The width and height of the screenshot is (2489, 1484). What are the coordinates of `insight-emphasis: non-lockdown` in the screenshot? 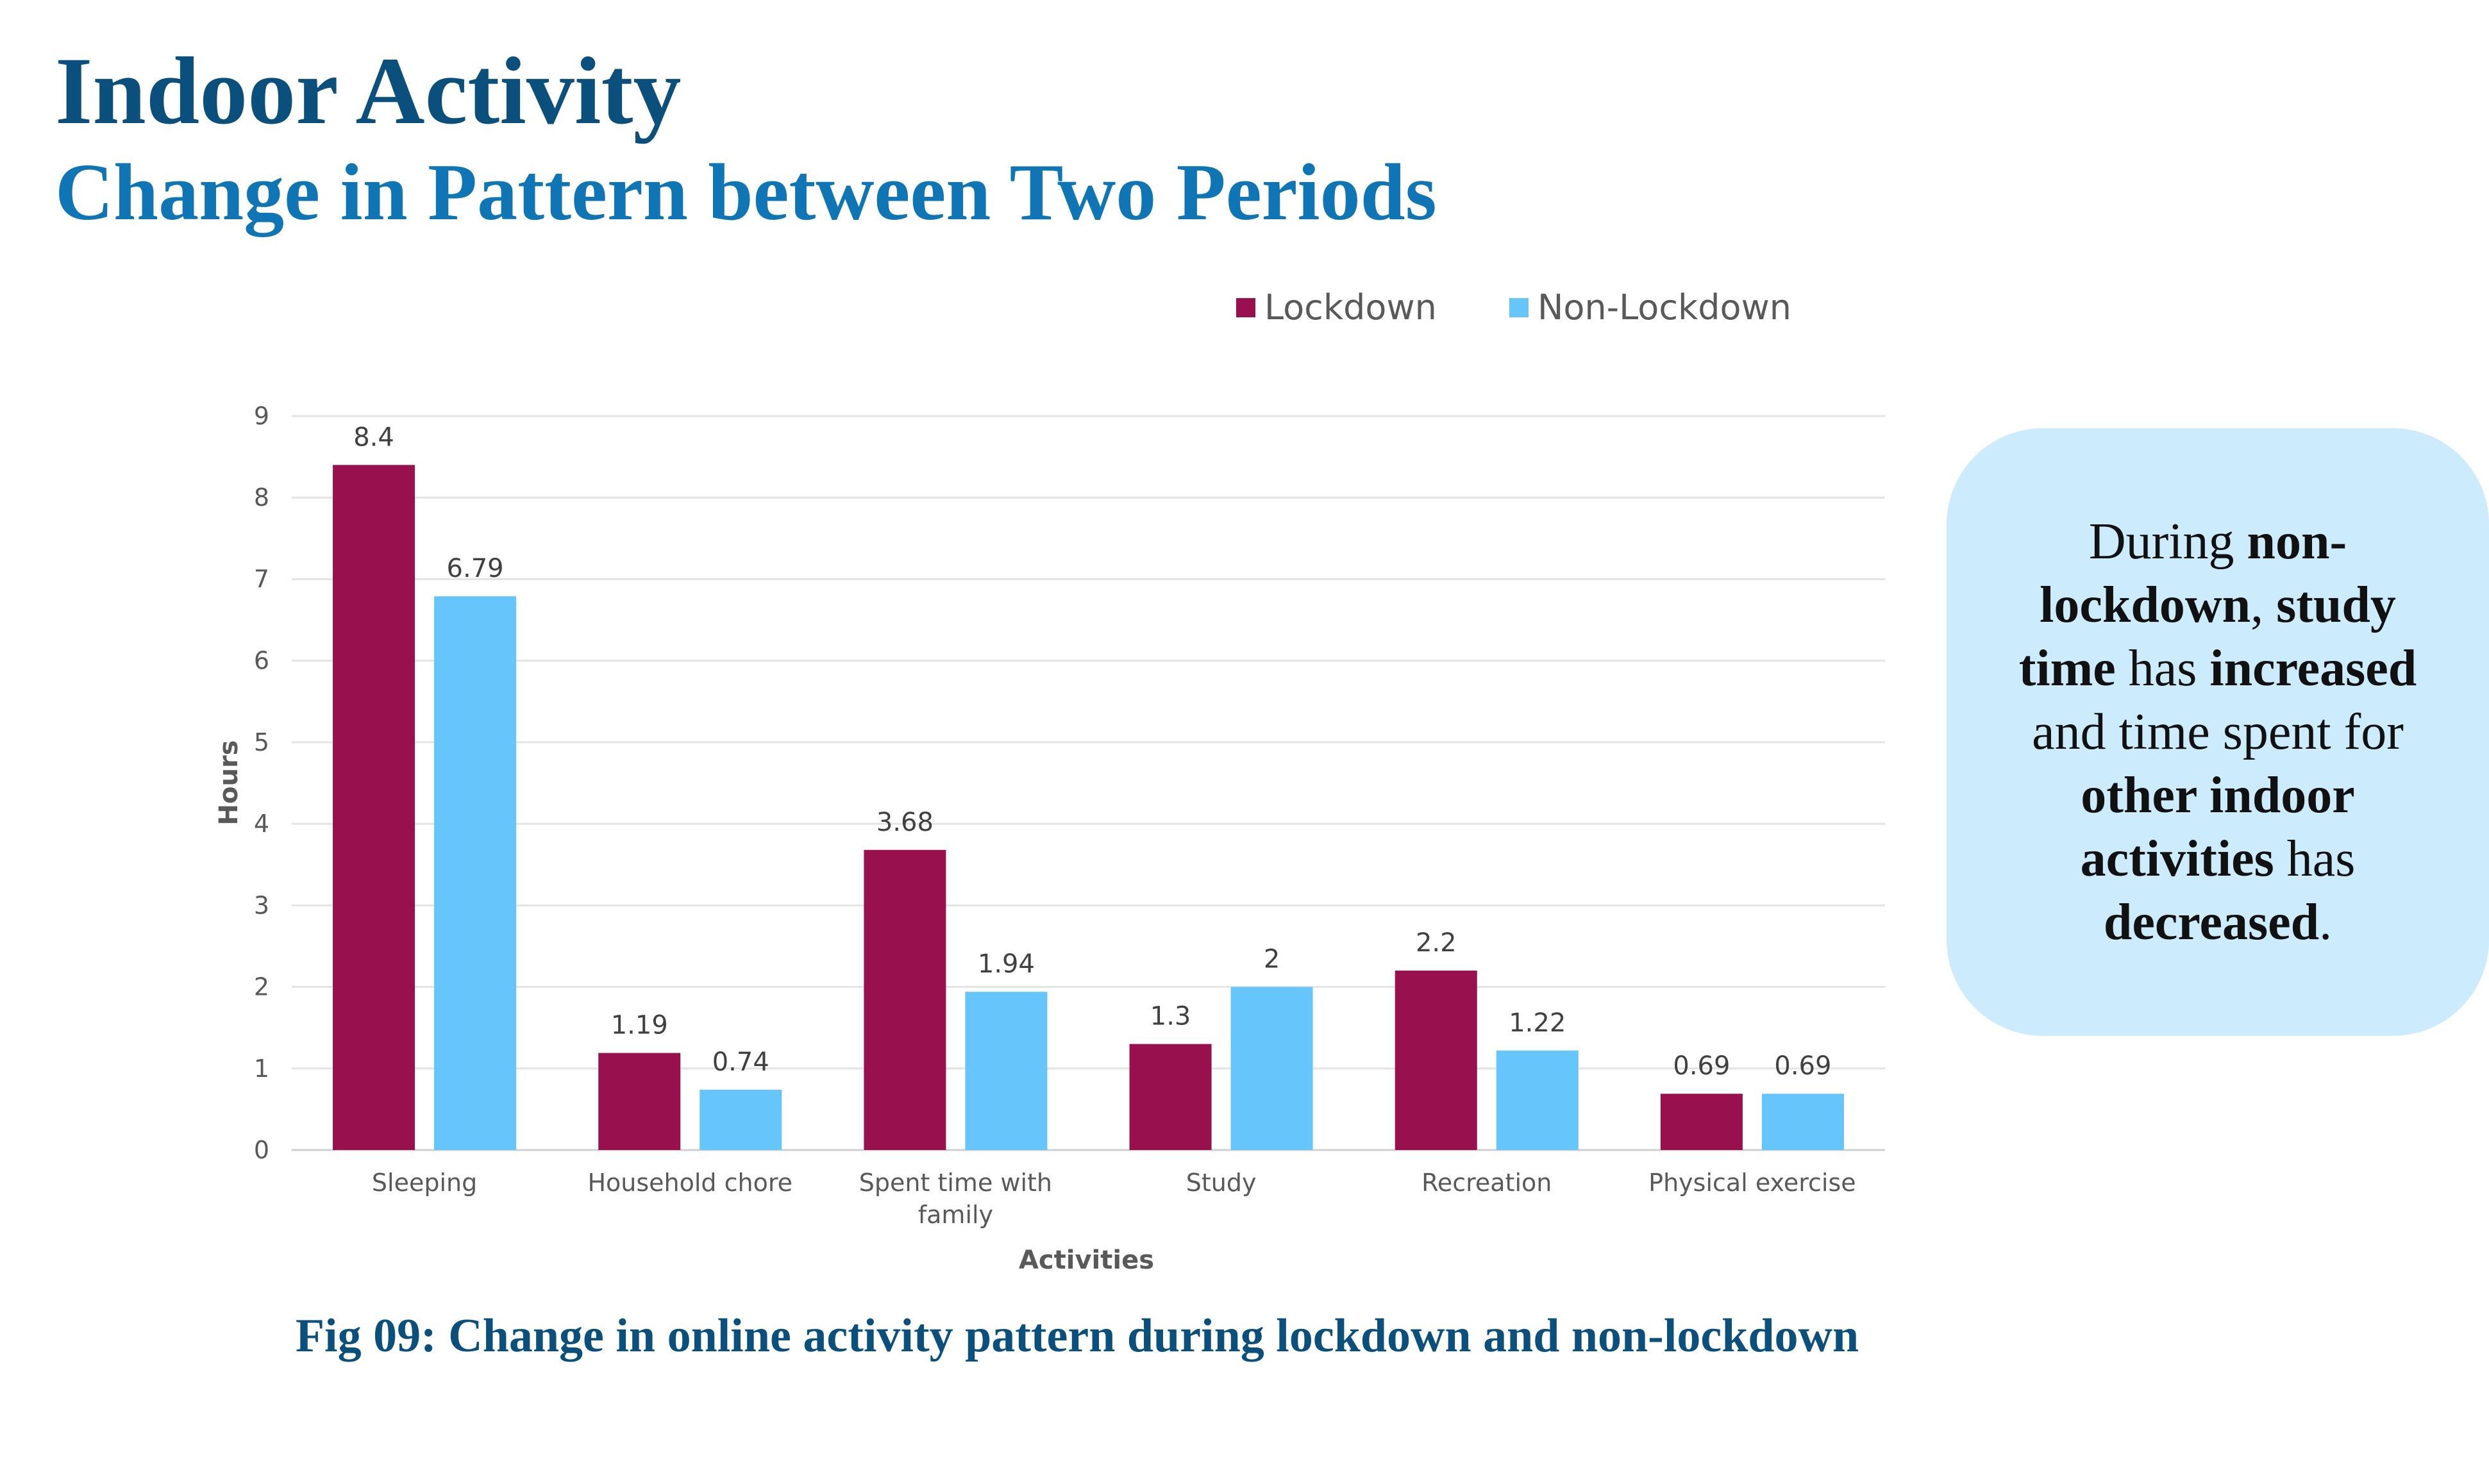 It's located at (2193, 573).